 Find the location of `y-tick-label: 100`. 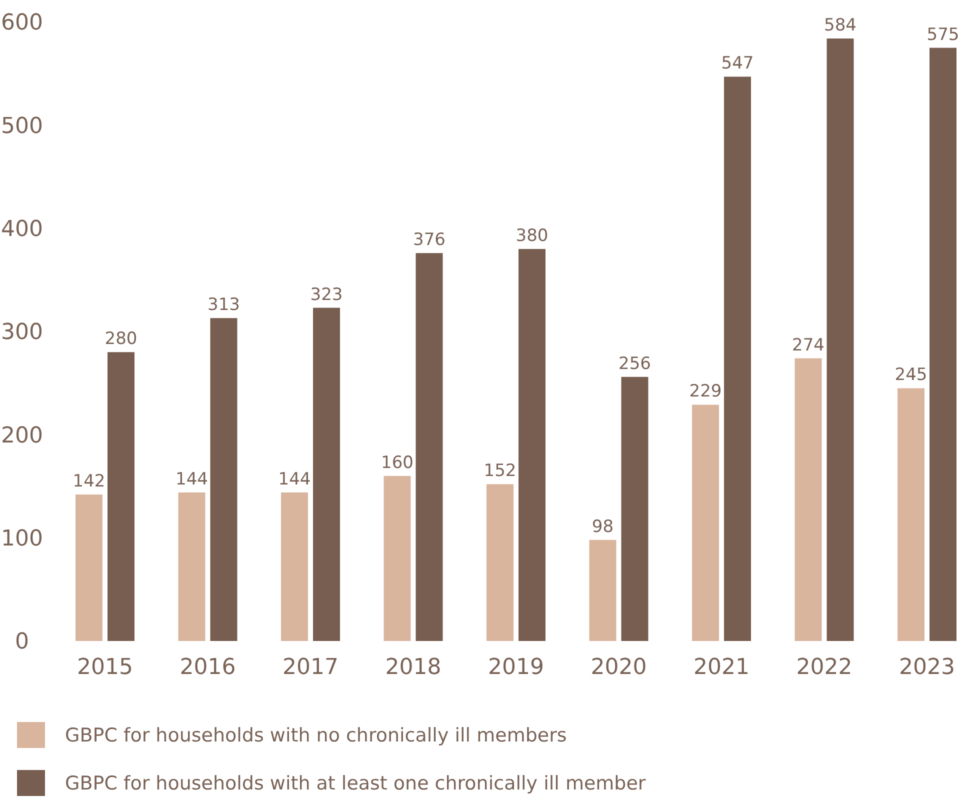

y-tick-label: 100 is located at coordinates (22, 539).